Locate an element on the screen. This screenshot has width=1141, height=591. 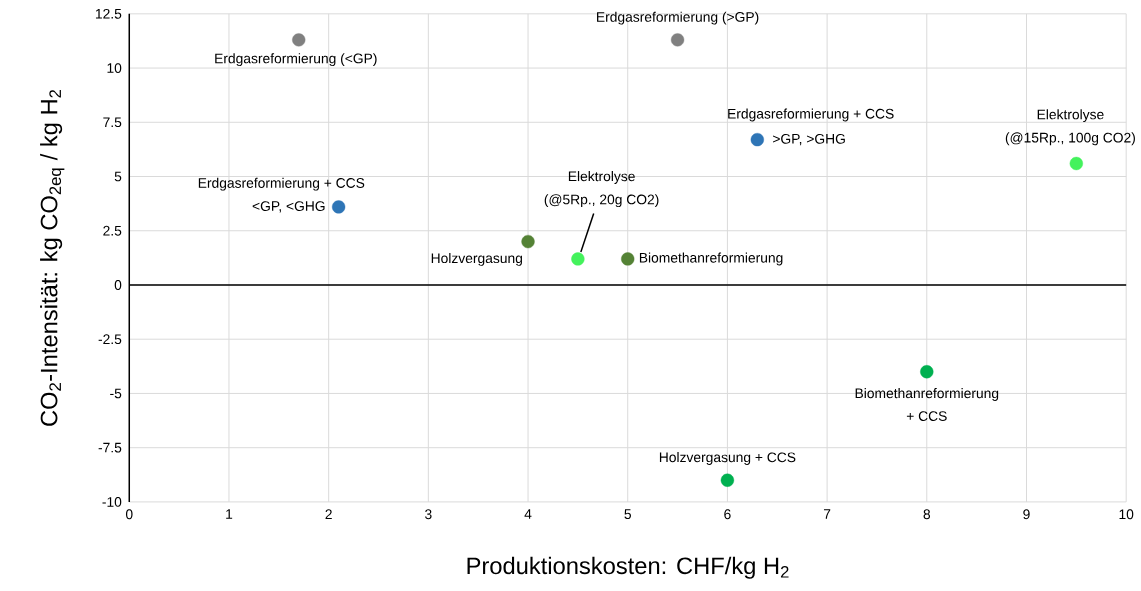
annotation: Erdgasreformierung (>GP) is located at coordinates (678, 18).